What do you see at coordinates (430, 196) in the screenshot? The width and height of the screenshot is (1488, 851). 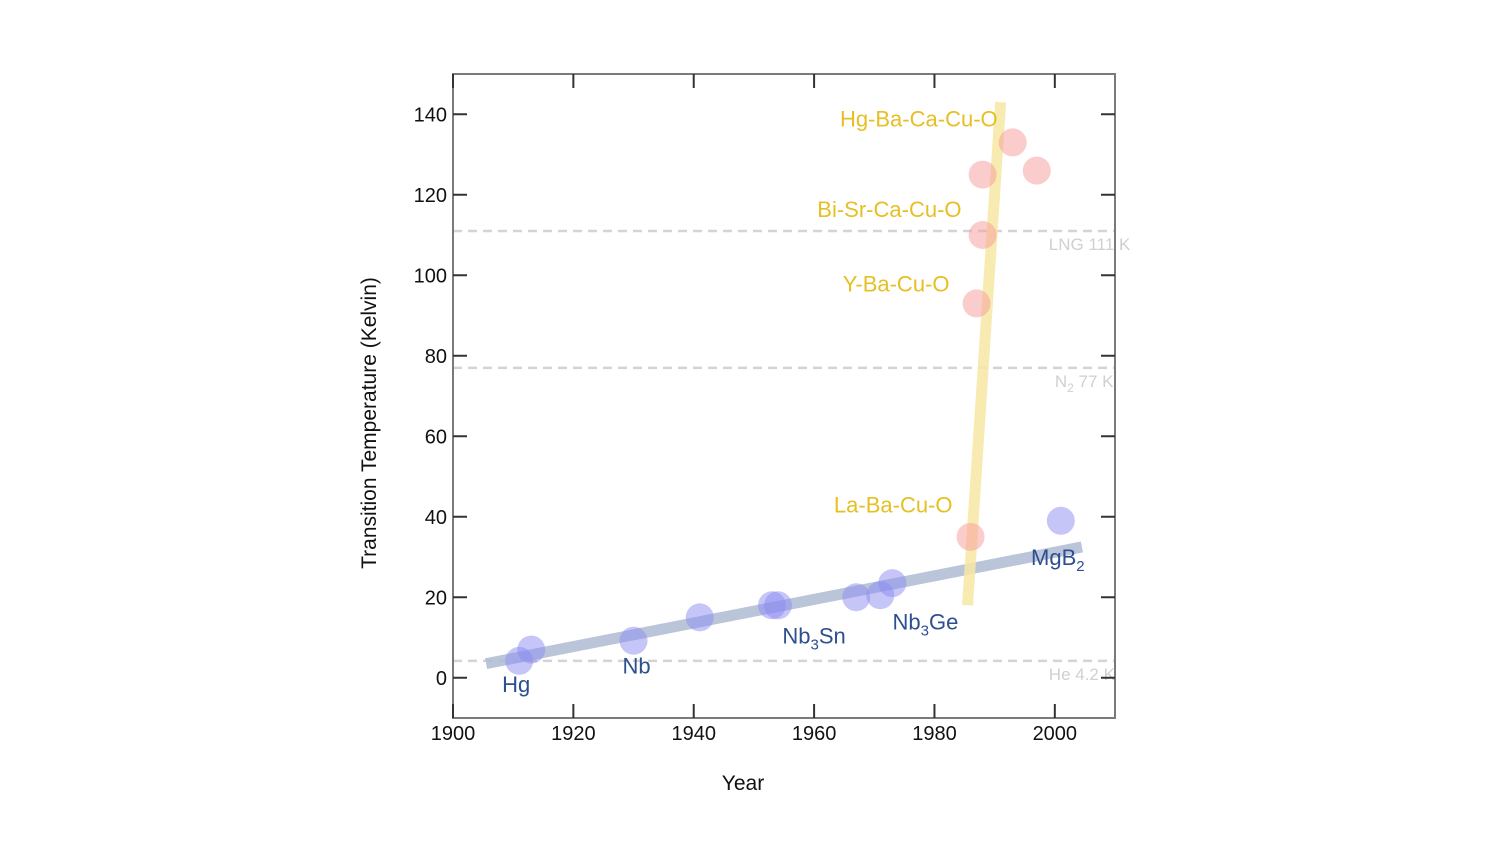 I see `y-tick-label: 120` at bounding box center [430, 196].